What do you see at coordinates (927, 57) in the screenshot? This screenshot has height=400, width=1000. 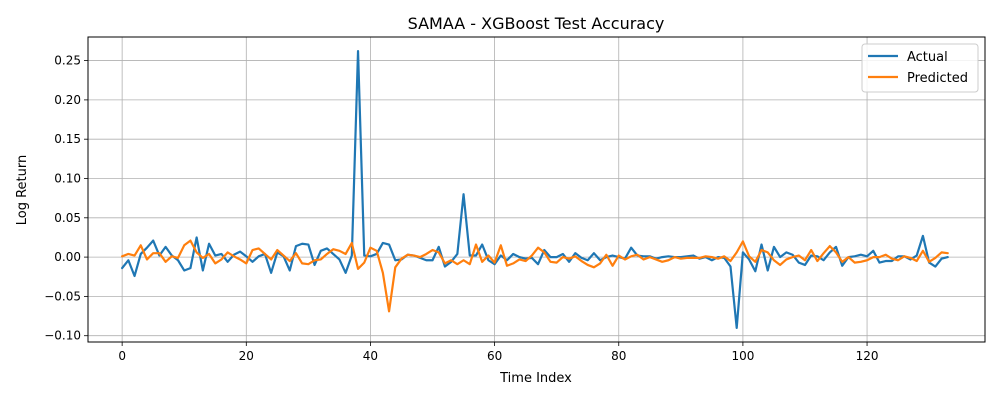 I see `legend-label-actual: Actual` at bounding box center [927, 57].